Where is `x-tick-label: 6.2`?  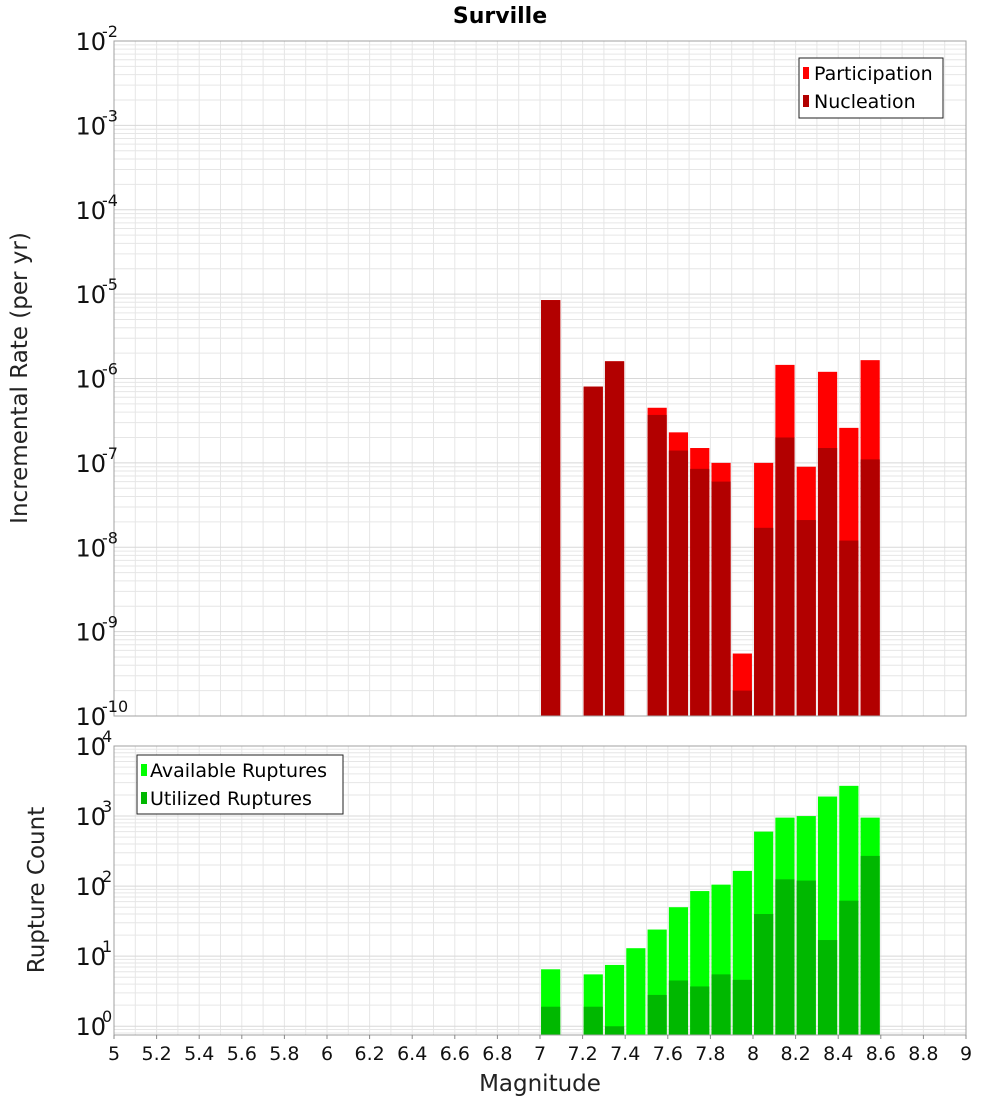
x-tick-label: 6.2 is located at coordinates (369, 1054).